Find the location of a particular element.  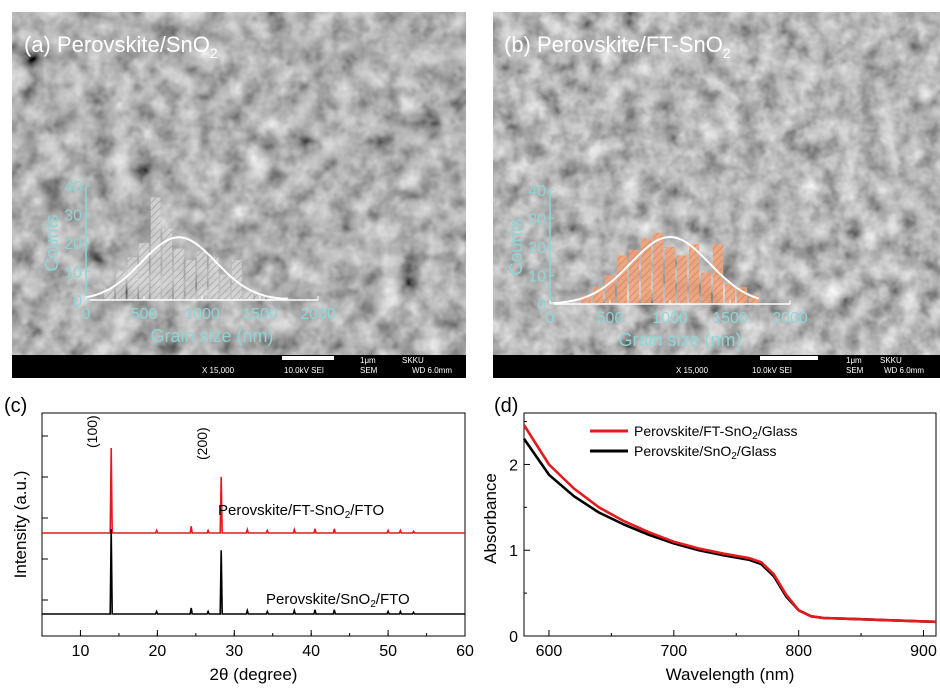

panel-b-label: (b) Perovskite/FT-SnO2 is located at coordinates (617, 46).